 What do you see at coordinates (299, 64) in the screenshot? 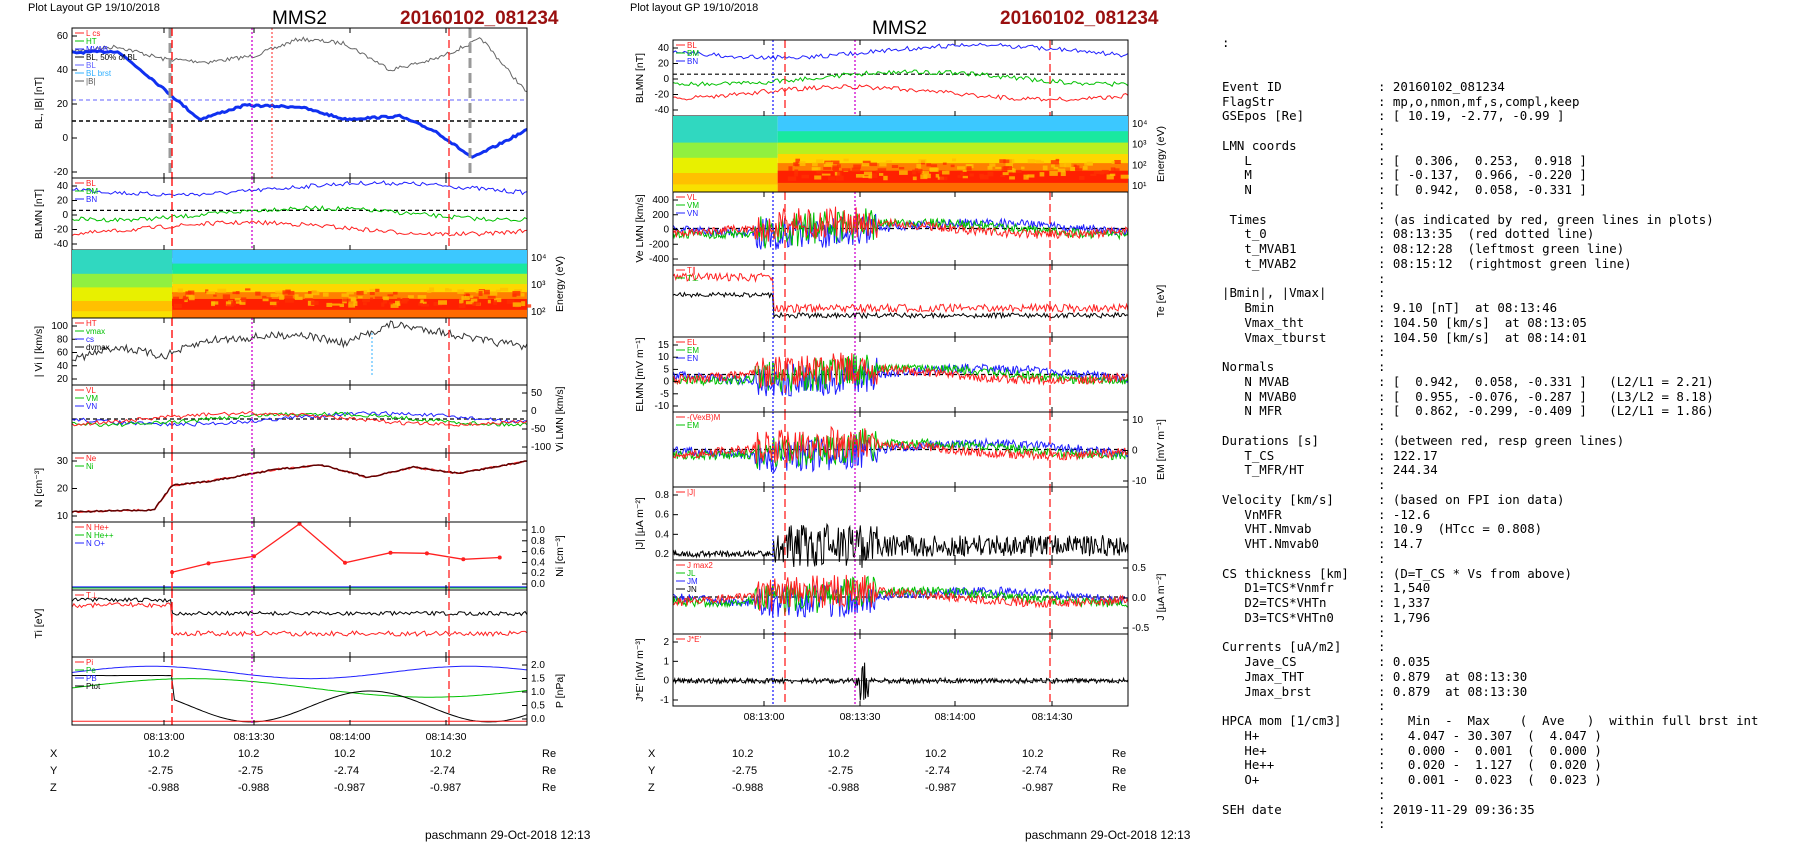
I see `series-line-B` at bounding box center [299, 64].